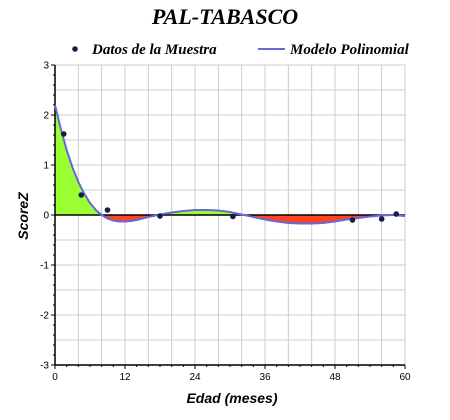 Image resolution: width=450 pixels, height=420 pixels. What do you see at coordinates (335, 377) in the screenshot?
I see `x-tick-label: 48` at bounding box center [335, 377].